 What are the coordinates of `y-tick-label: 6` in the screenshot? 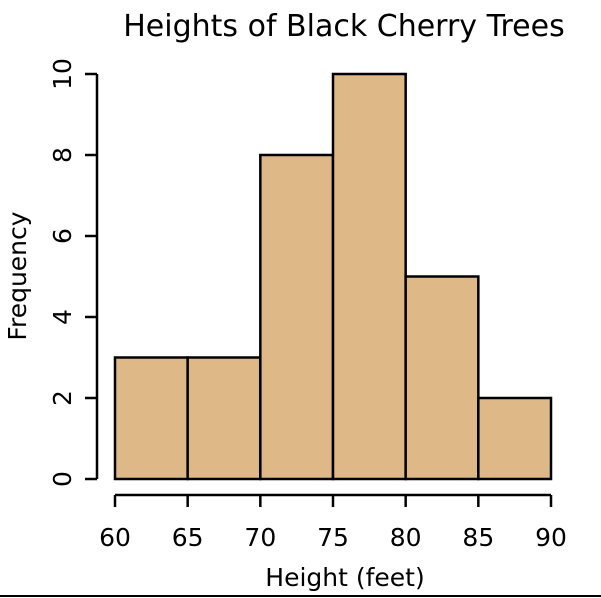 It's located at (62, 236).